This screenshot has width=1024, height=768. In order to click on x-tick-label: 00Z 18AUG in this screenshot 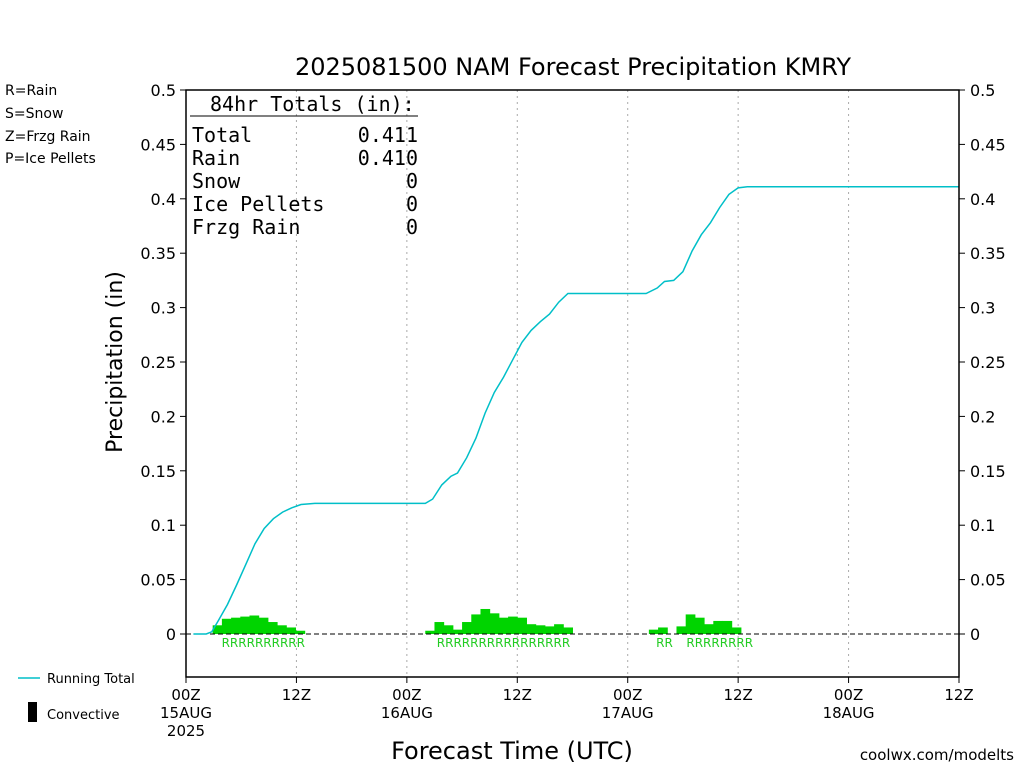, I will do `click(849, 704)`.